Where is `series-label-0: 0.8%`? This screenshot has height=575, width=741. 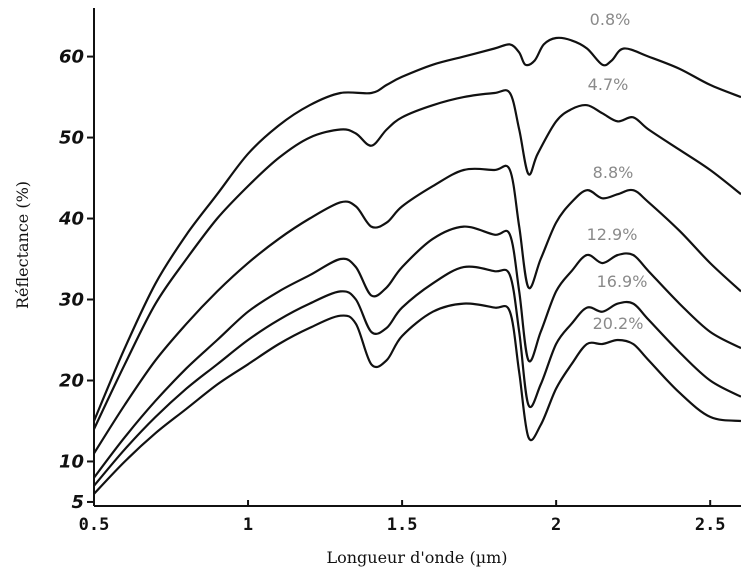
series-label-0: 0.8% is located at coordinates (610, 19).